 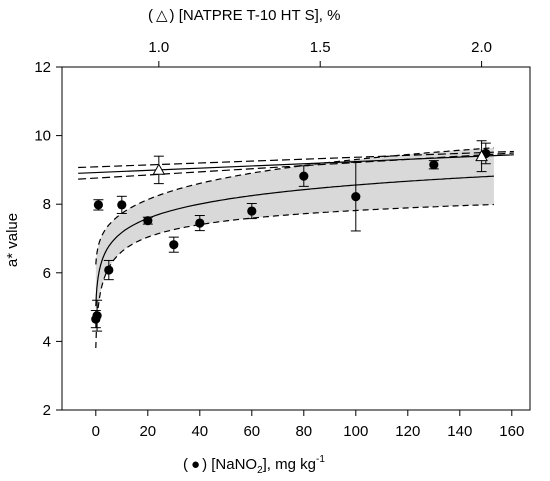 I want to click on y-tick-label-1: 4, so click(x=47, y=341).